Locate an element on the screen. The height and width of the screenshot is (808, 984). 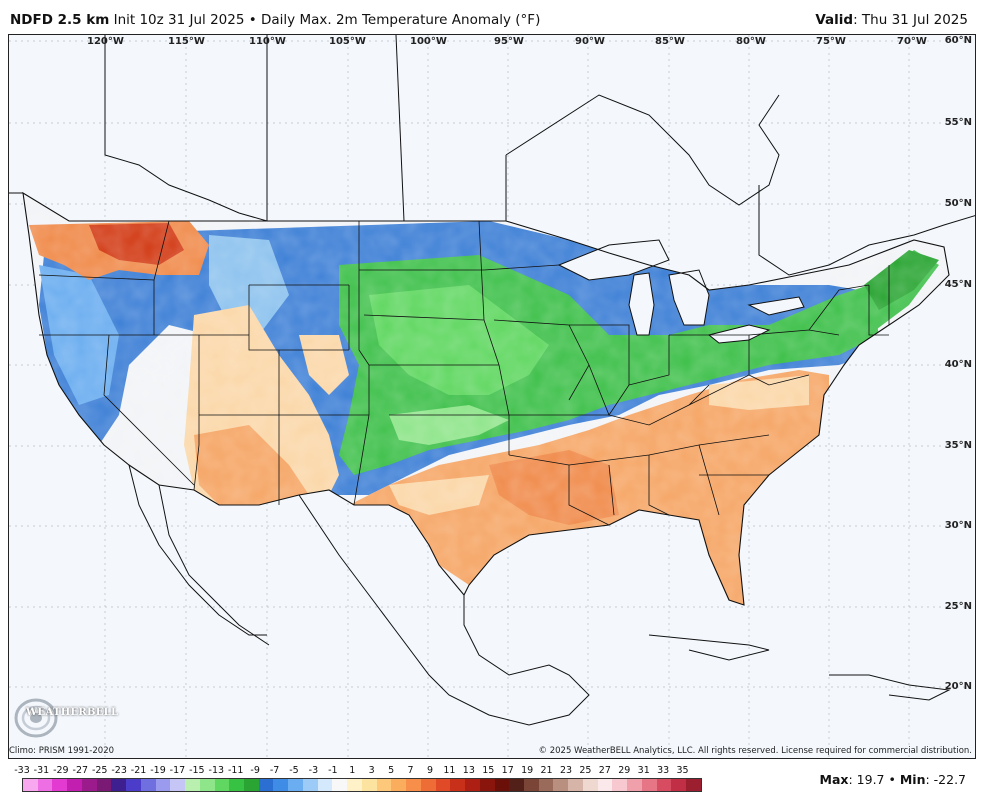
legend-tick: 33 is located at coordinates (663, 770).